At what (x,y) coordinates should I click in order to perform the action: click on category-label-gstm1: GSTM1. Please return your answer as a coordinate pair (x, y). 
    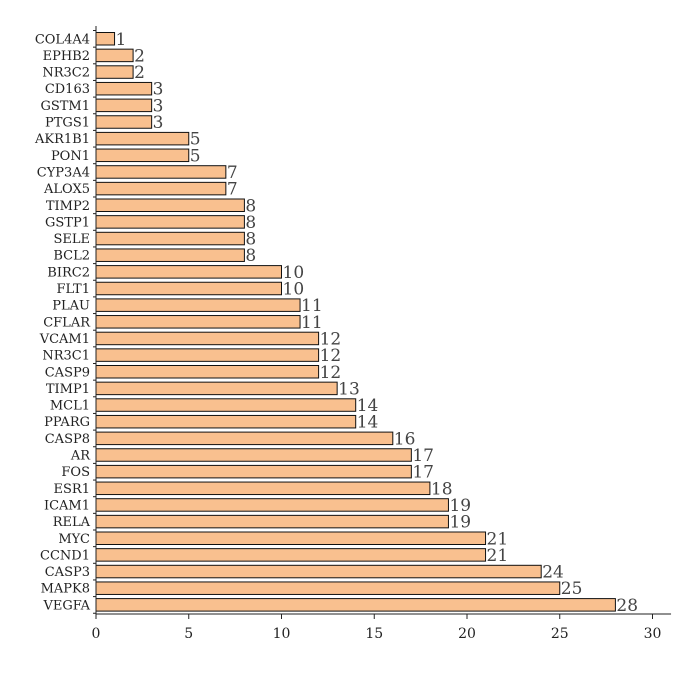
    Looking at the image, I should click on (65, 106).